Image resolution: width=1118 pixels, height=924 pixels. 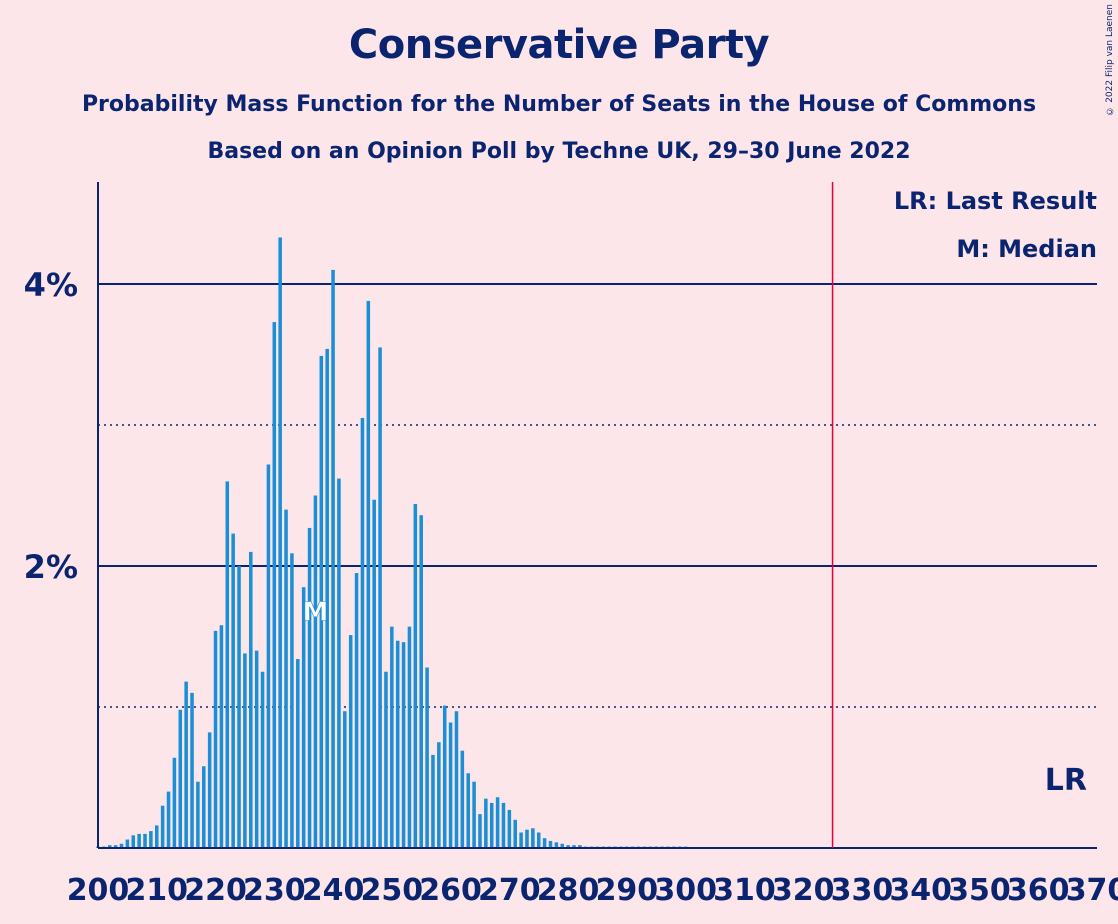 What do you see at coordinates (803, 890) in the screenshot?
I see `x-tick-label: 320` at bounding box center [803, 890].